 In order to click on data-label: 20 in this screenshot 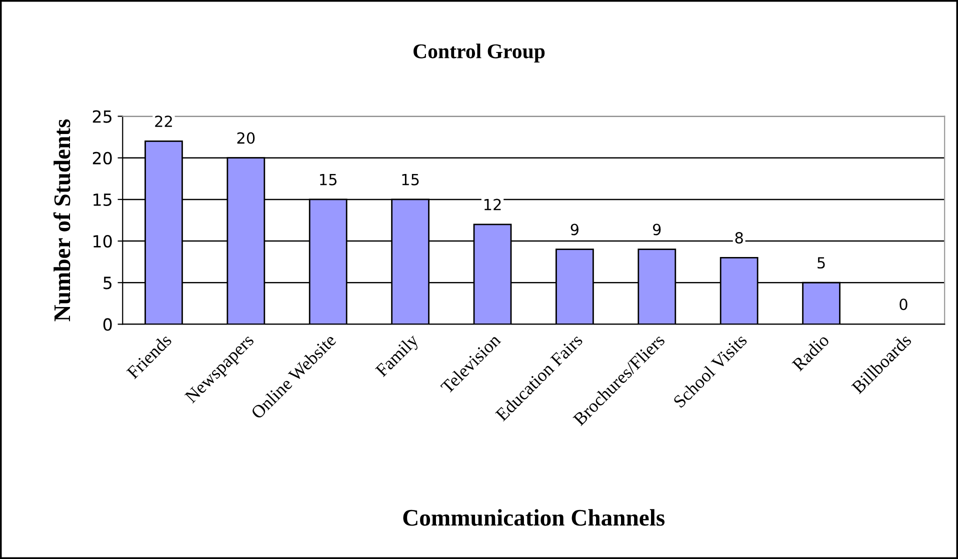, I will do `click(246, 138)`.